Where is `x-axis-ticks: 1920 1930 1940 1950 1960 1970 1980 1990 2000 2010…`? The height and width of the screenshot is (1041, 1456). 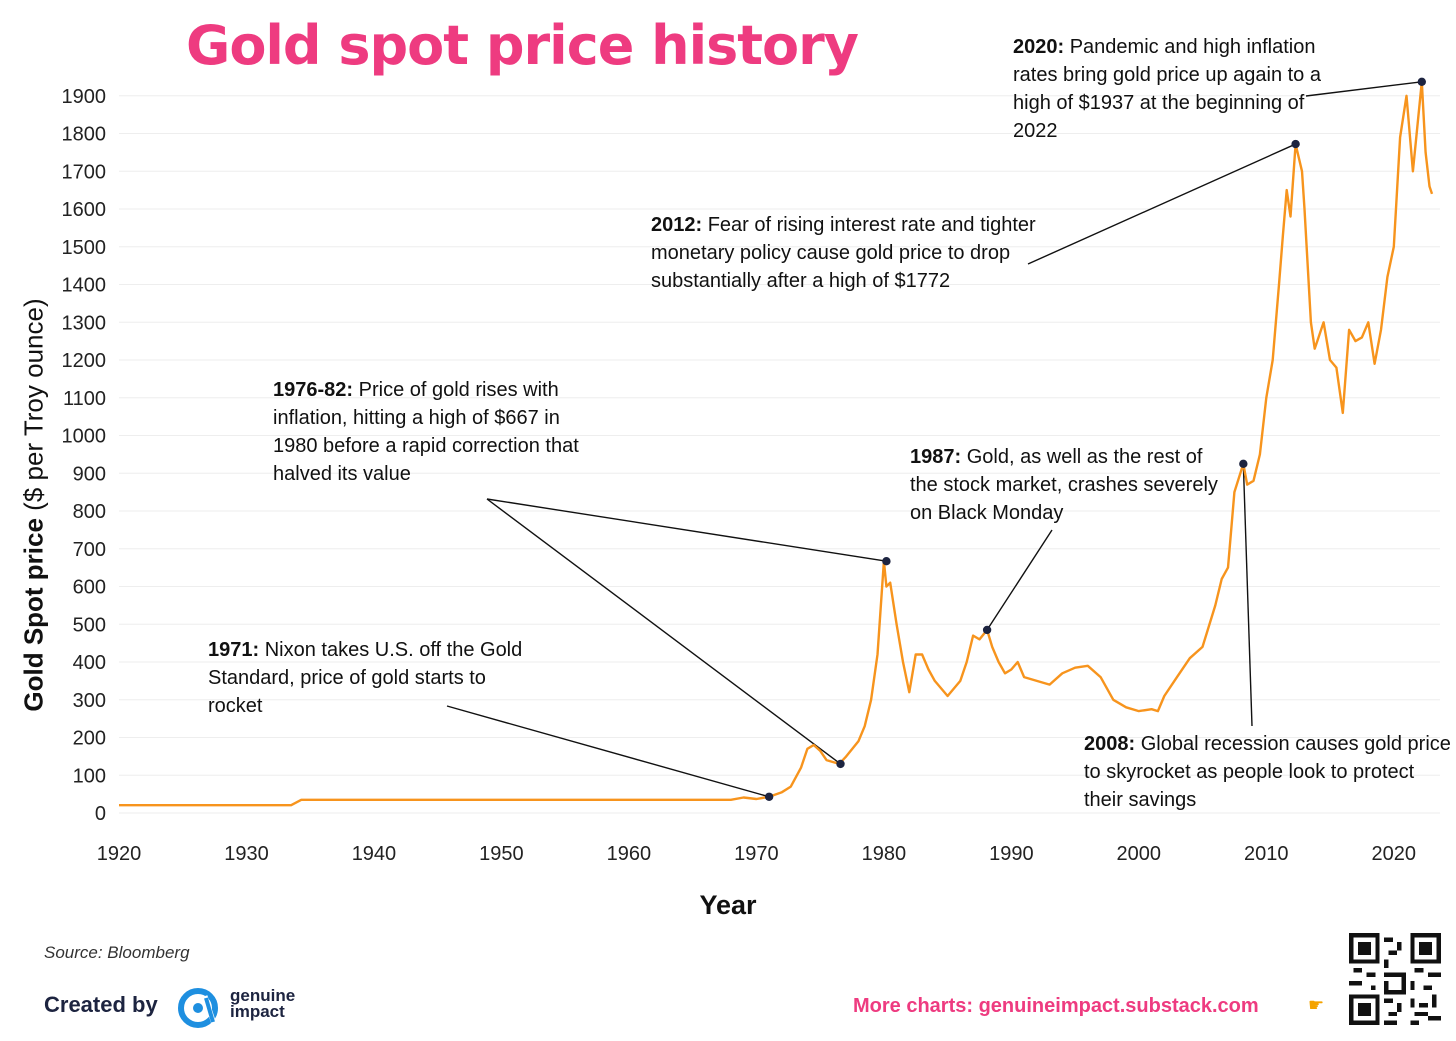 x-axis-ticks: 1920 1930 1940 1950 1960 1970 1980 1990 2000 2010… is located at coordinates (756, 854).